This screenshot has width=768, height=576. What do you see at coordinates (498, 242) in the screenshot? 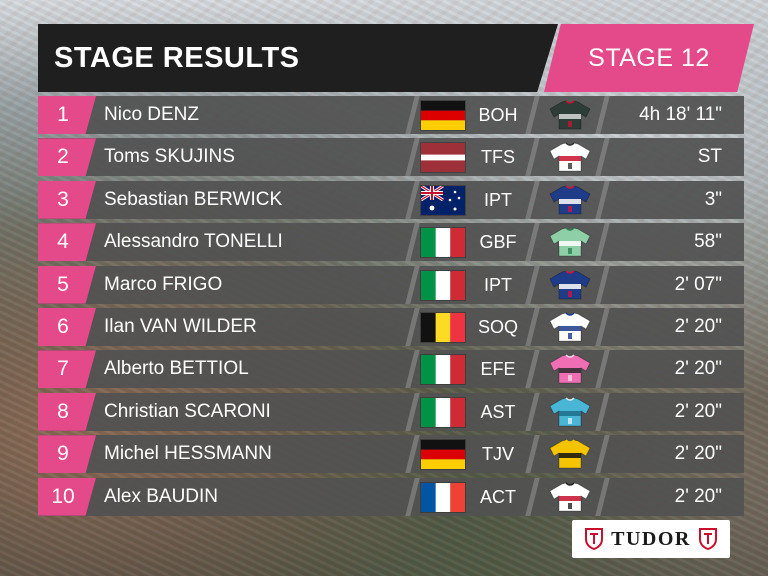
I see `team-code: GBF` at bounding box center [498, 242].